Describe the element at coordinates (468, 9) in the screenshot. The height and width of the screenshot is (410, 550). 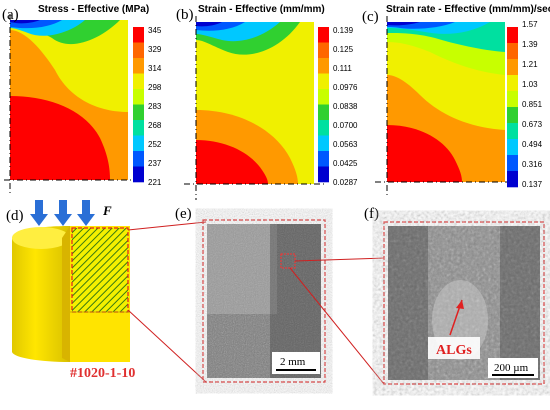
I see `panel-title-c: Strain rate - Effective (mm/mm)/sec)` at that location.